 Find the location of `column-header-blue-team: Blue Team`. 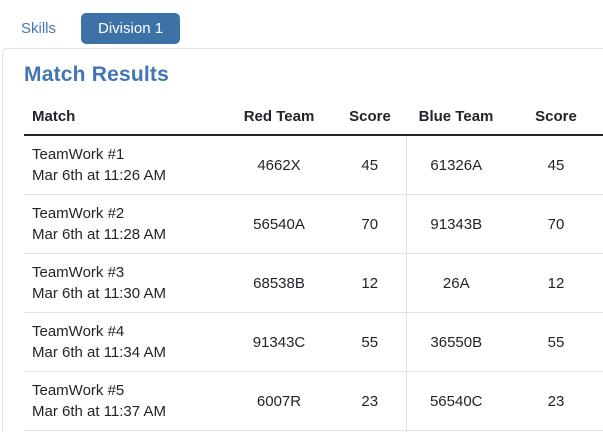

column-header-blue-team: Blue Team is located at coordinates (456, 119).